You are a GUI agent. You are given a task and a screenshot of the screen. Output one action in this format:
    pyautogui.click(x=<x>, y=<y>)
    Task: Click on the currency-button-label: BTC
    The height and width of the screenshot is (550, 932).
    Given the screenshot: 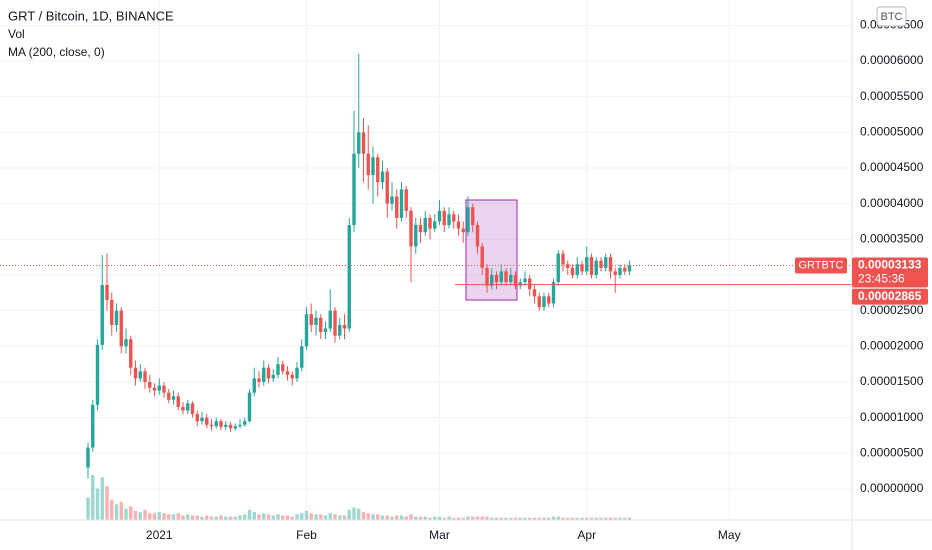 What is the action you would take?
    pyautogui.click(x=892, y=17)
    